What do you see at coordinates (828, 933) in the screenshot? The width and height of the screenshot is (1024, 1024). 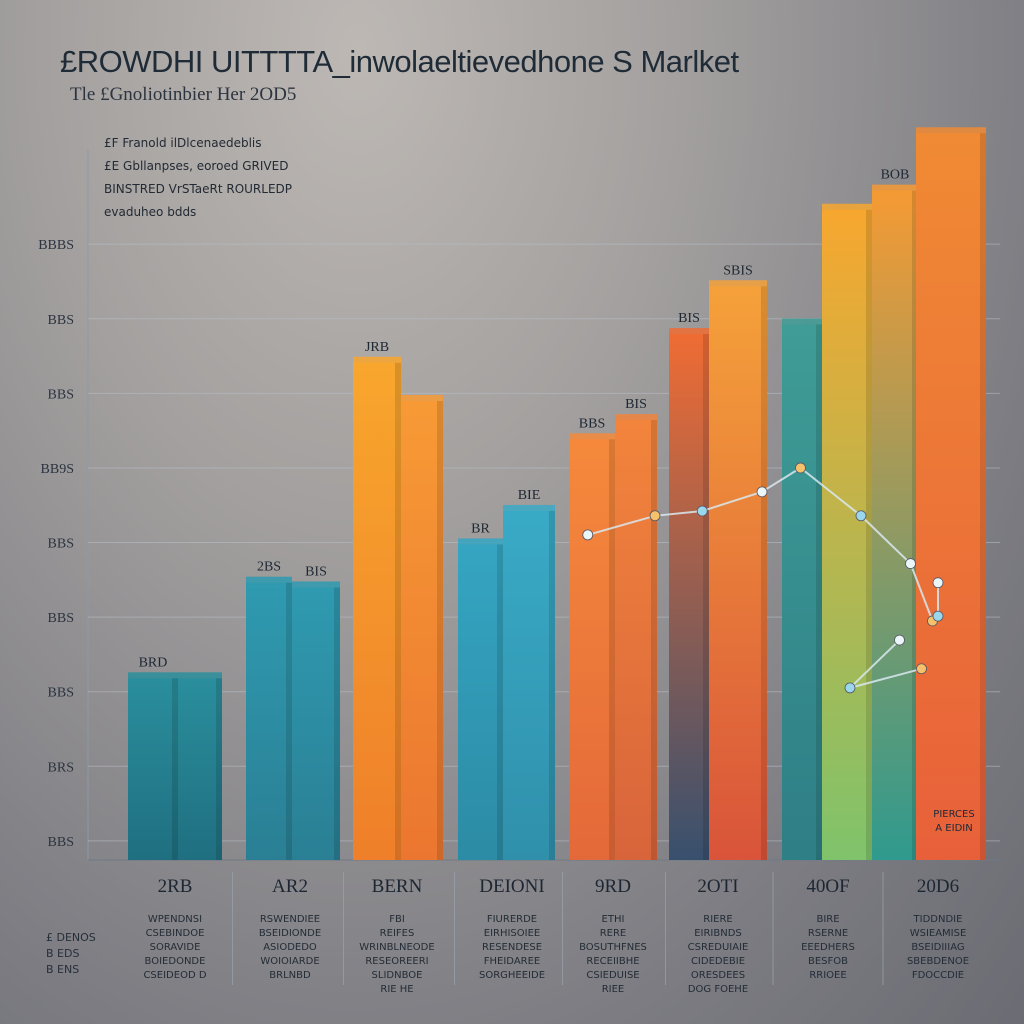 I see `category-description: RSERNE` at bounding box center [828, 933].